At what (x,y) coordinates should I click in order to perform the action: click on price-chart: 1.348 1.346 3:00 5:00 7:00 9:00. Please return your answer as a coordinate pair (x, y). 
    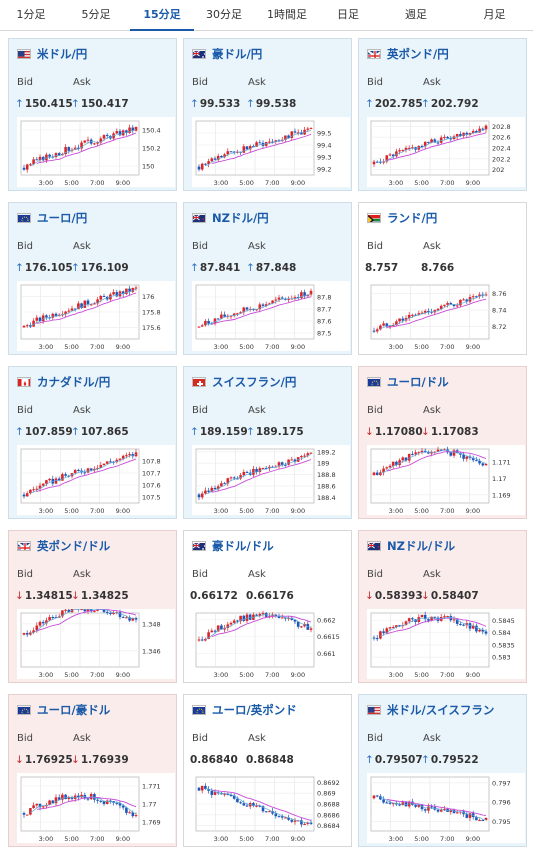
    Looking at the image, I should click on (96, 644).